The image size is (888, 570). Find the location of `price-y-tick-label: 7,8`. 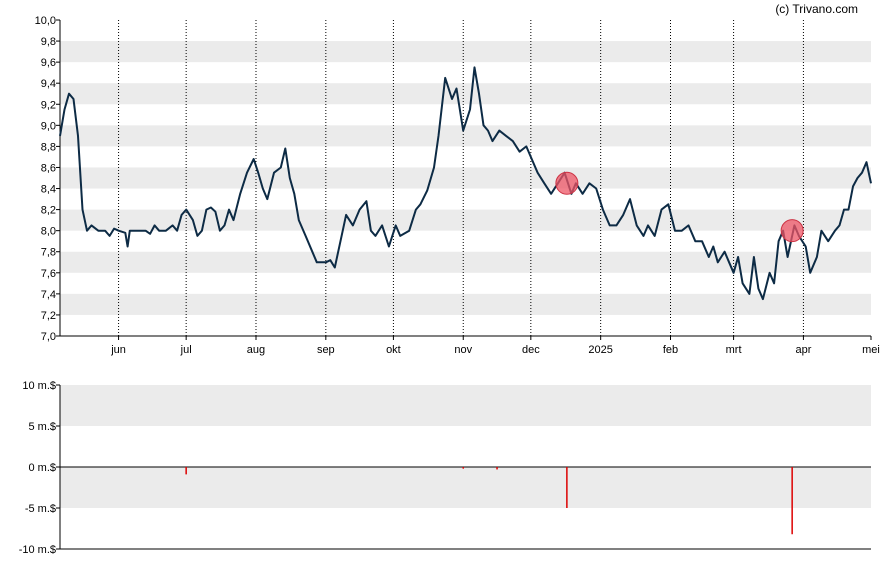

price-y-tick-label: 7,8 is located at coordinates (48, 253).